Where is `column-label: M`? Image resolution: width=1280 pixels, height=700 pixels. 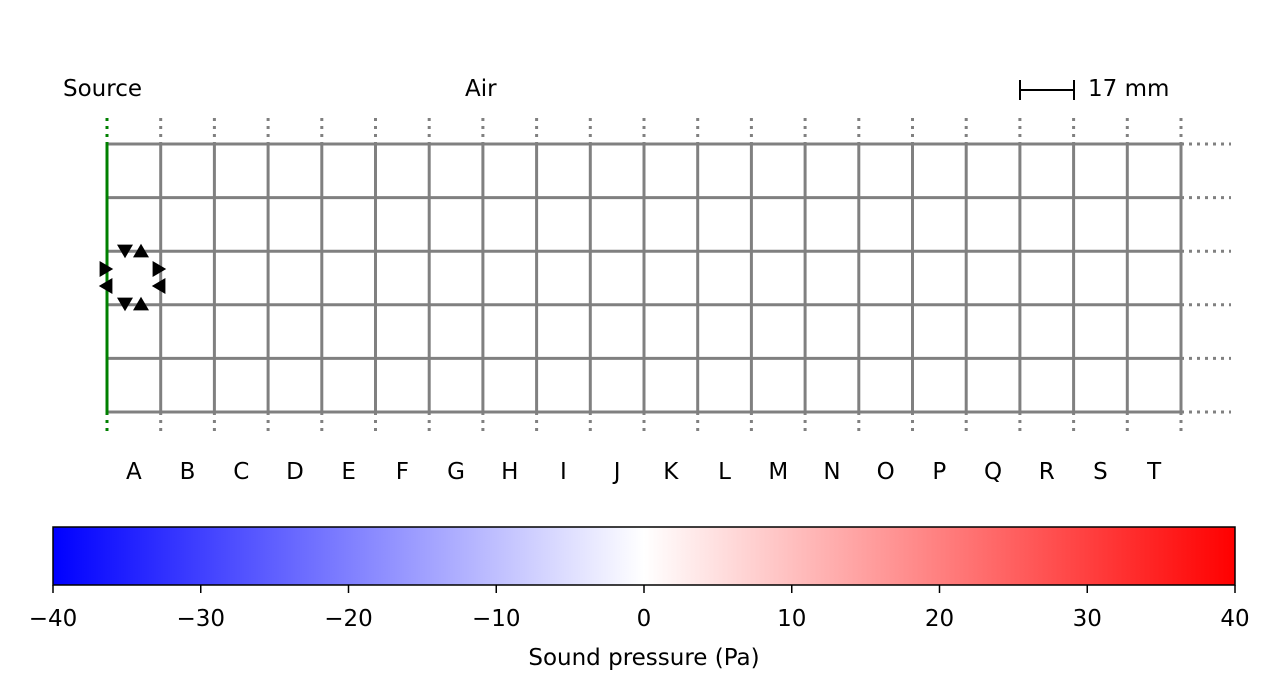
column-label: M is located at coordinates (778, 472).